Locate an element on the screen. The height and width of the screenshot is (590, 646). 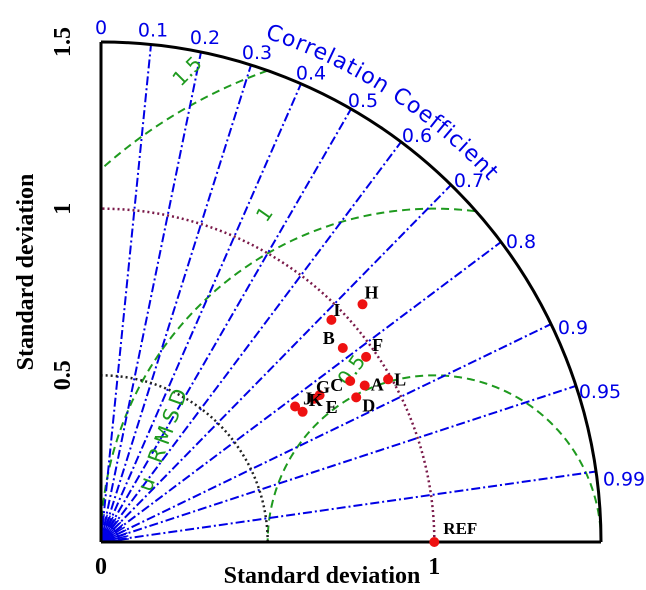
correlation-tick-label: 0.3 is located at coordinates (257, 53).